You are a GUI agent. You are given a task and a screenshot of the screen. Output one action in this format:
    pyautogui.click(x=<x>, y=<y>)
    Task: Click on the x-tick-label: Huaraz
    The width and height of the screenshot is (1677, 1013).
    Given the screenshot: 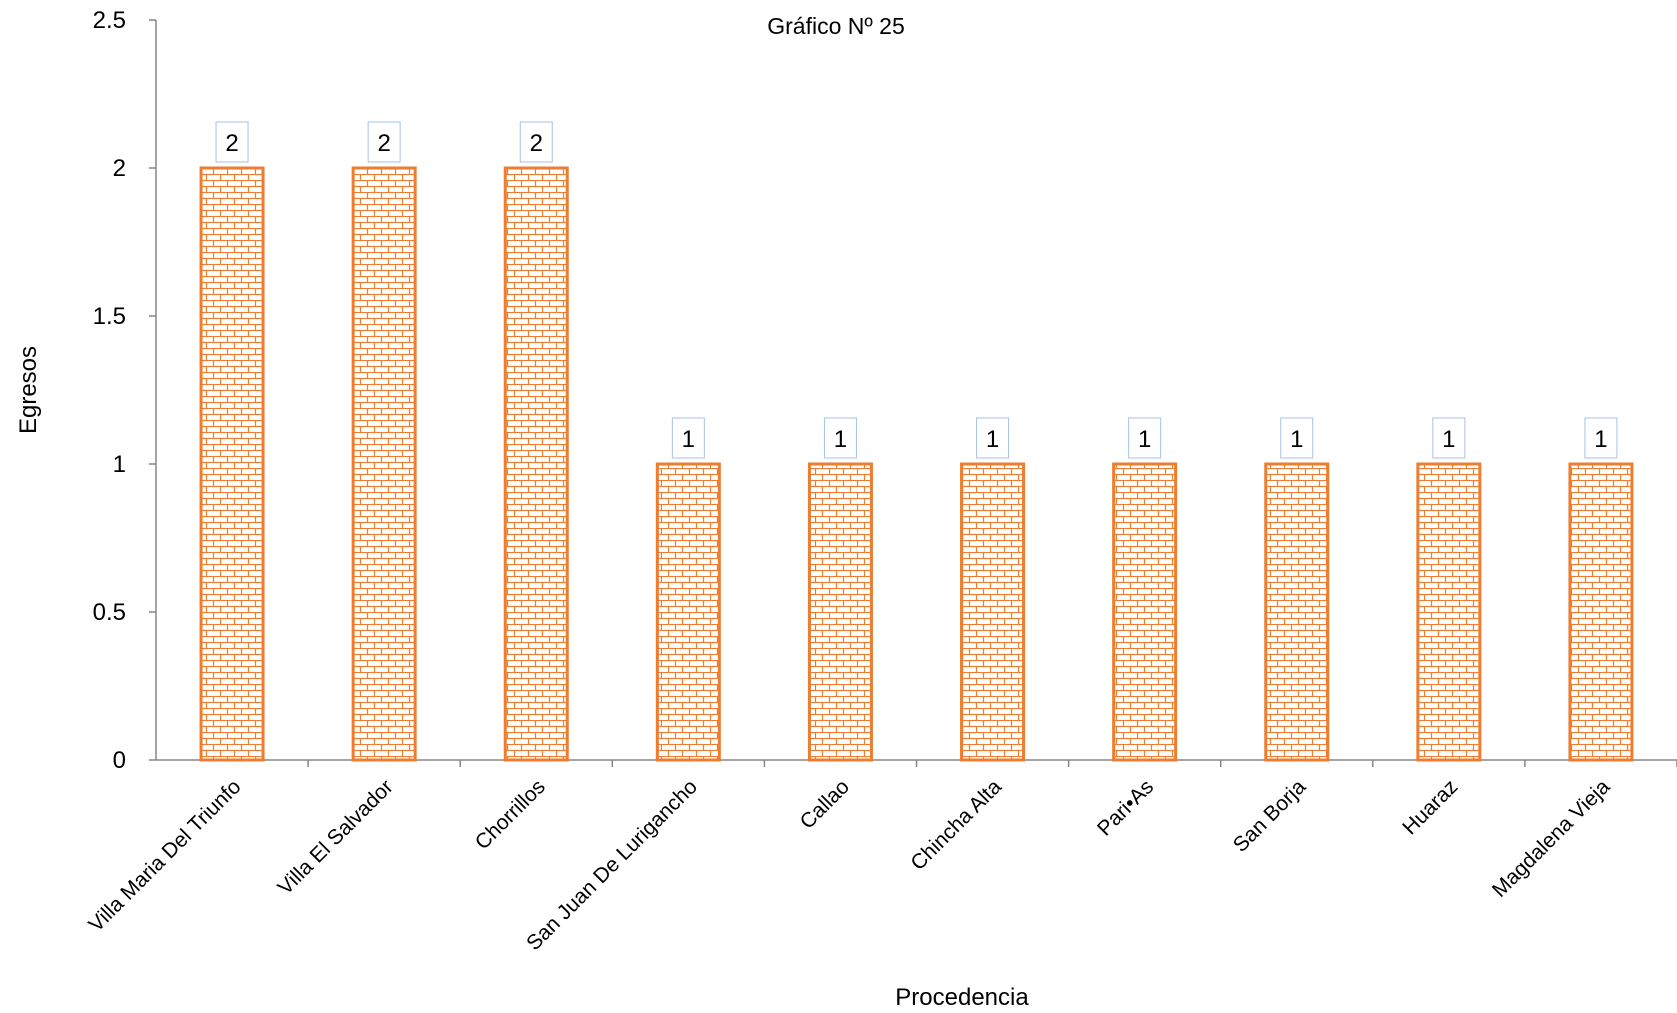 What is the action you would take?
    pyautogui.click(x=1430, y=807)
    